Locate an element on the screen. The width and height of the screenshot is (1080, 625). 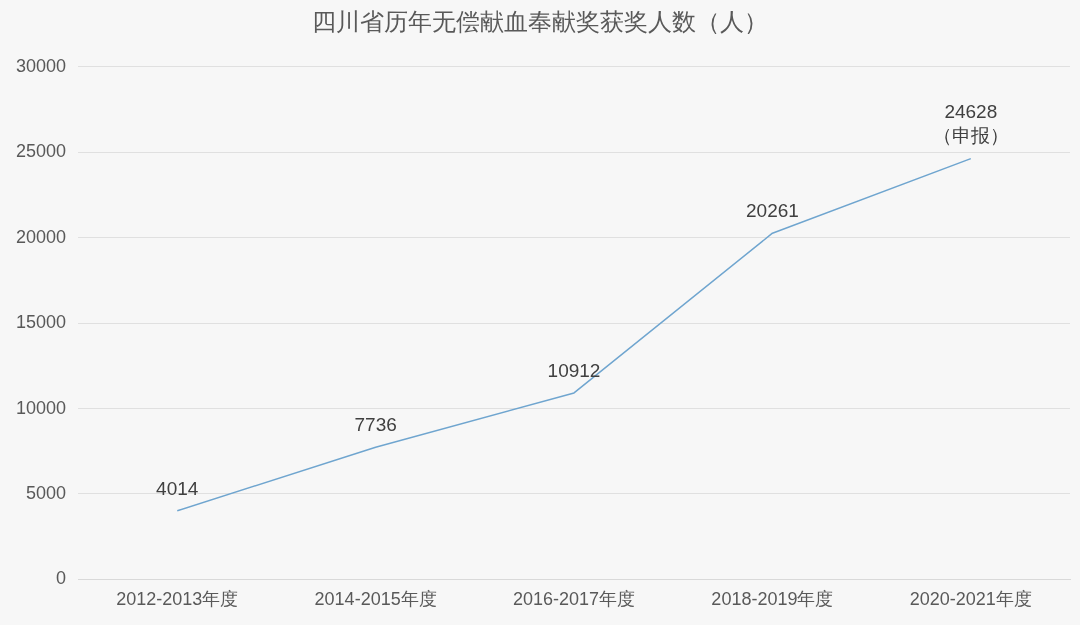
data-label: 10912 is located at coordinates (574, 370).